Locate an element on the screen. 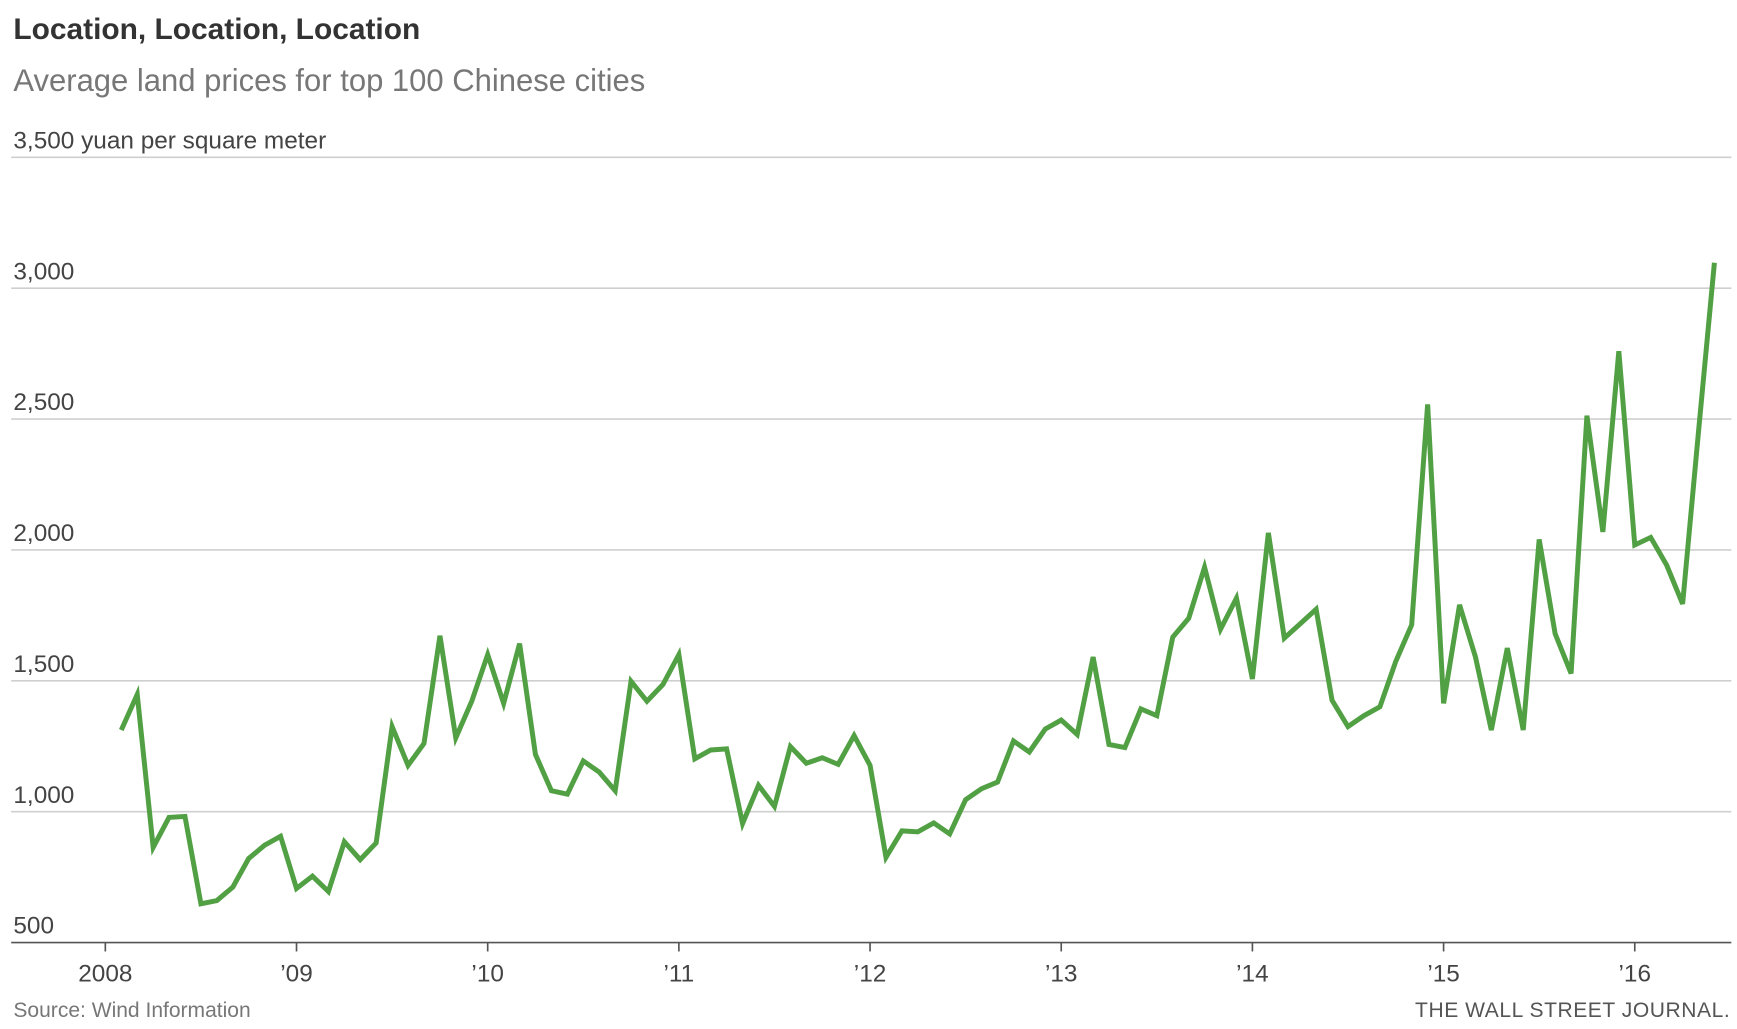  x-tick-label: ’11 is located at coordinates (679, 973).